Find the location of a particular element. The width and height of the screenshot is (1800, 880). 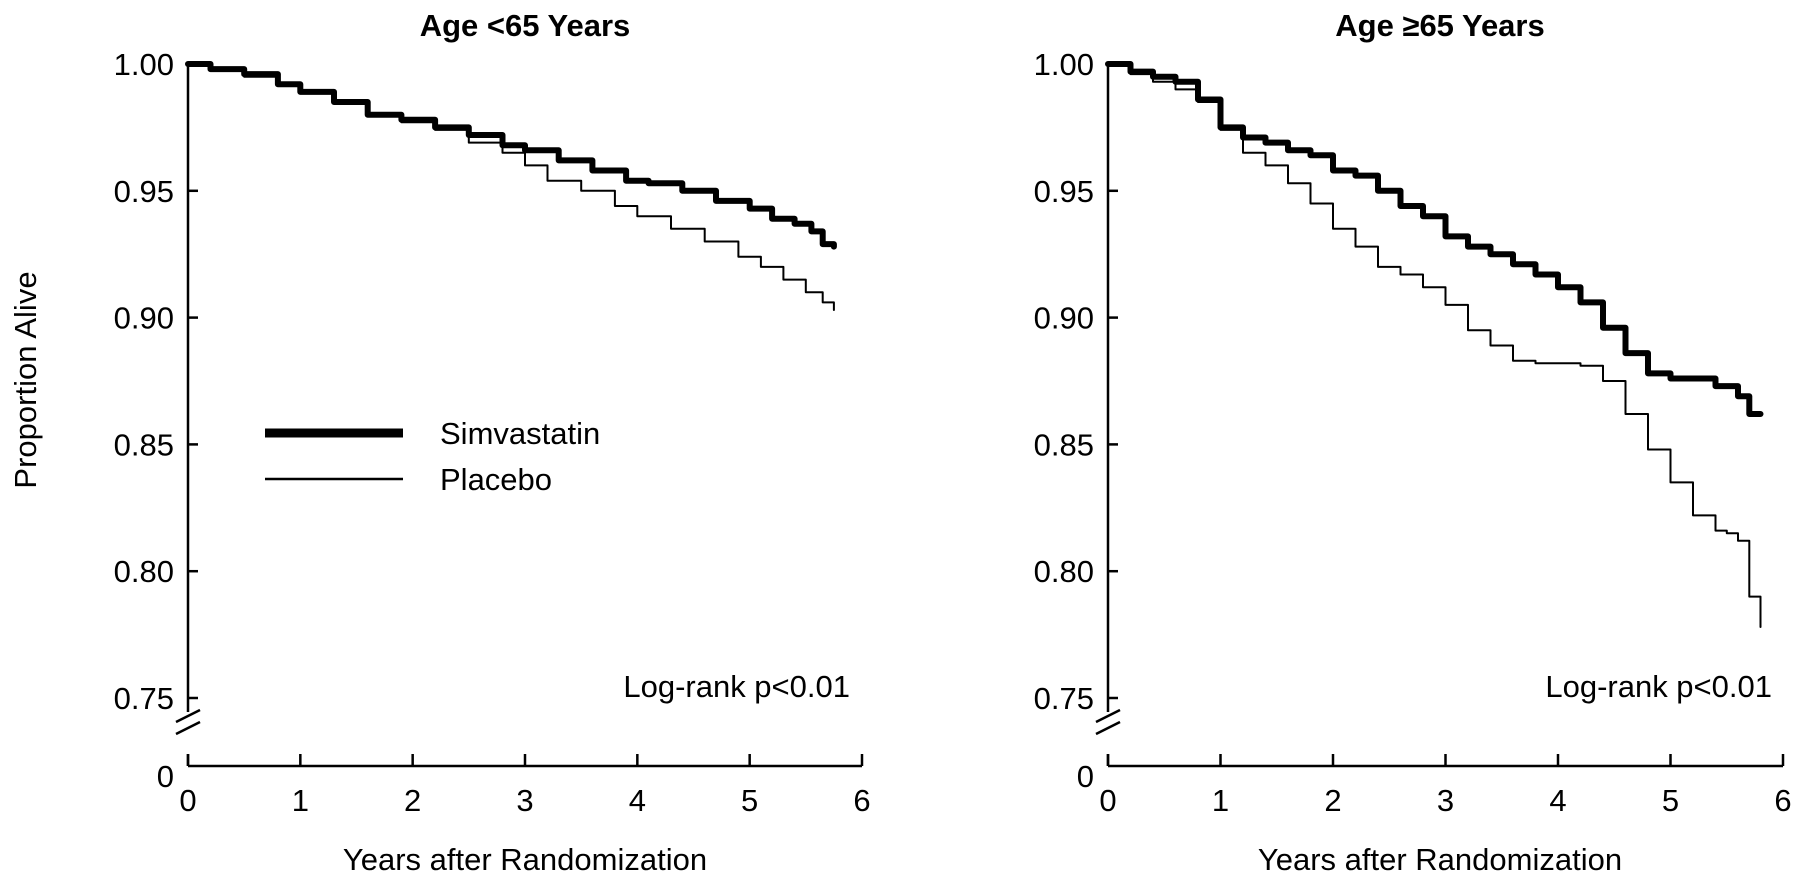

legend: Simvastatin Placebo is located at coordinates (432, 456).